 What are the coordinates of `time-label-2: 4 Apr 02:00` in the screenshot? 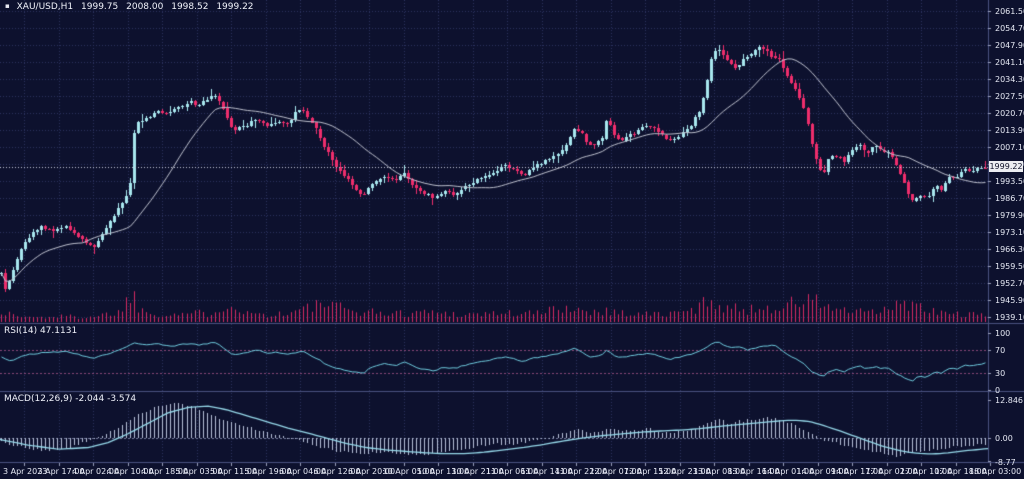 It's located at (96, 471).